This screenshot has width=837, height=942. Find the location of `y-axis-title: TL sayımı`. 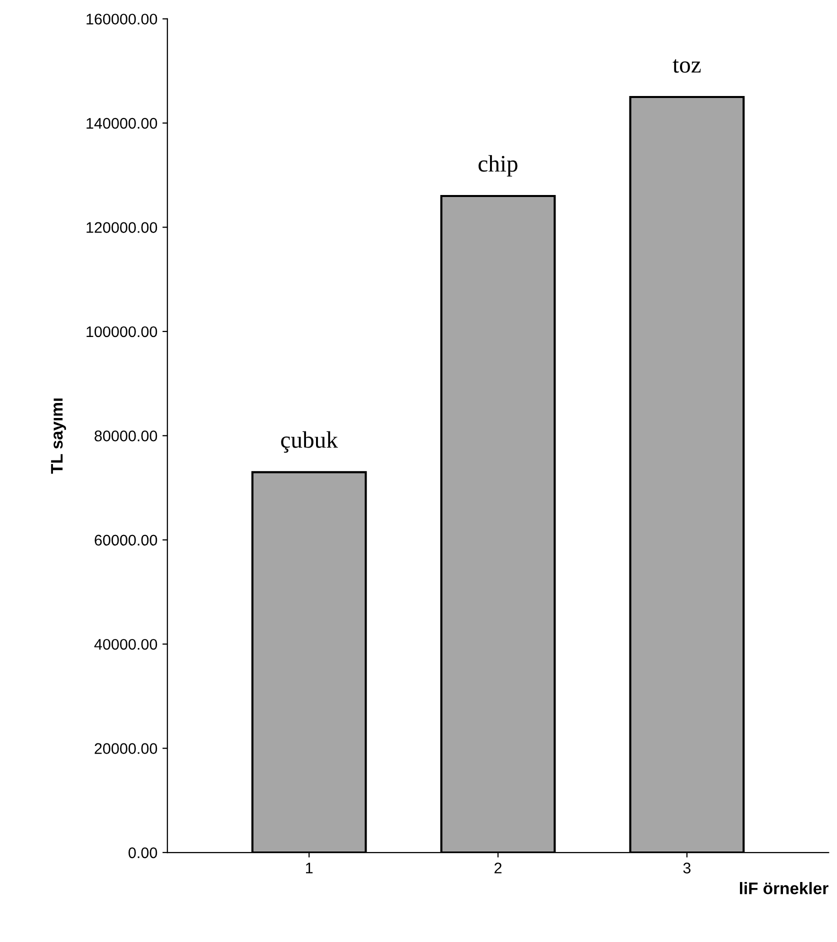

y-axis-title: TL sayımı is located at coordinates (58, 436).